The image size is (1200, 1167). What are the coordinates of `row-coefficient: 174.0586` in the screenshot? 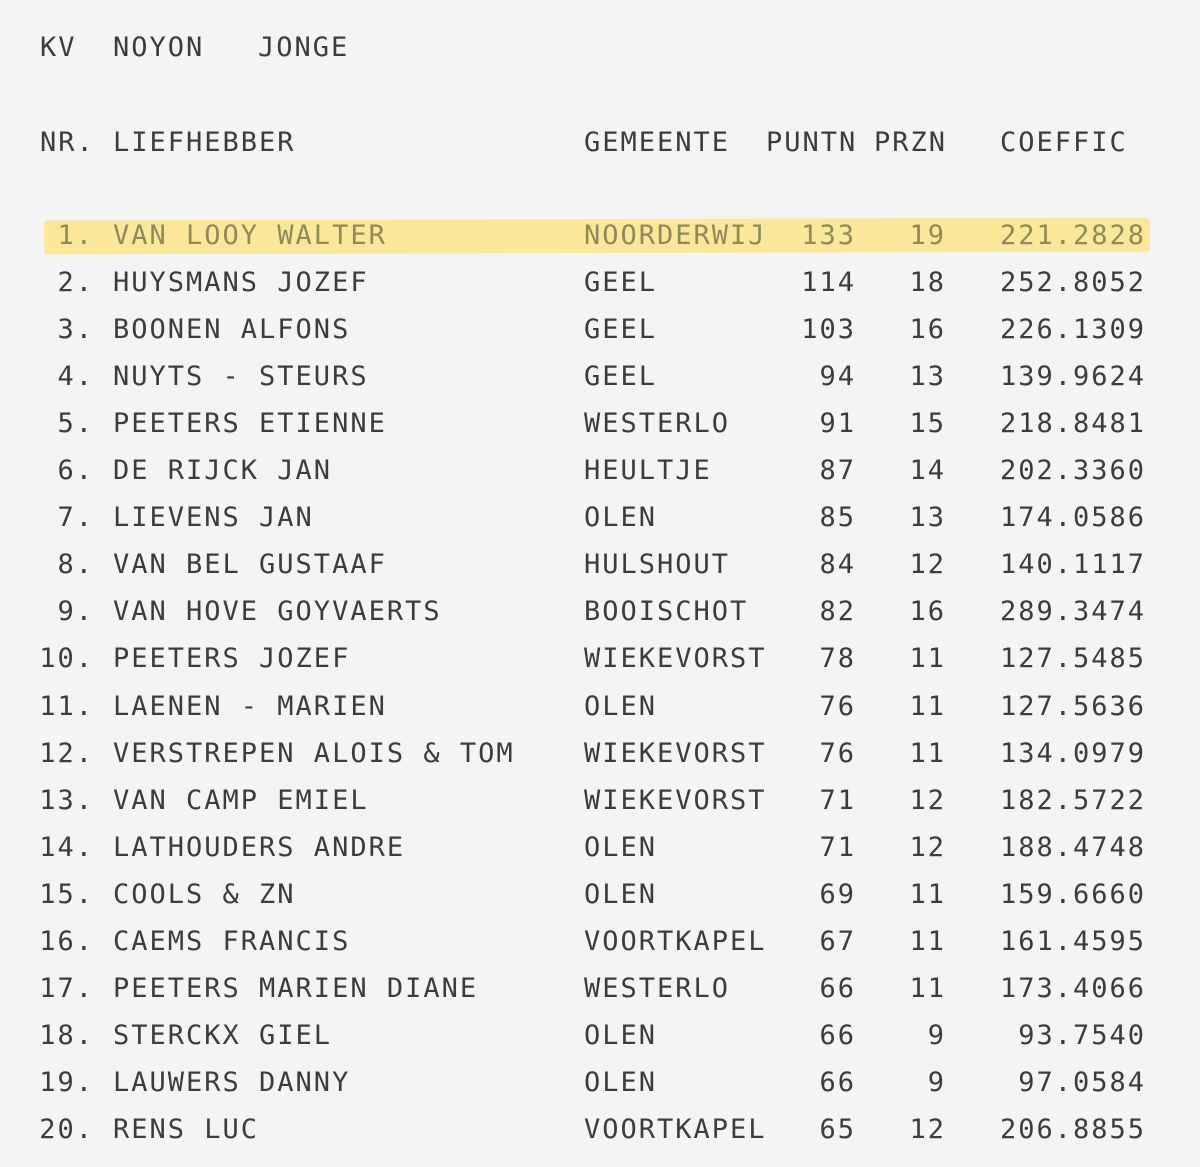 It's located at (1072, 518).